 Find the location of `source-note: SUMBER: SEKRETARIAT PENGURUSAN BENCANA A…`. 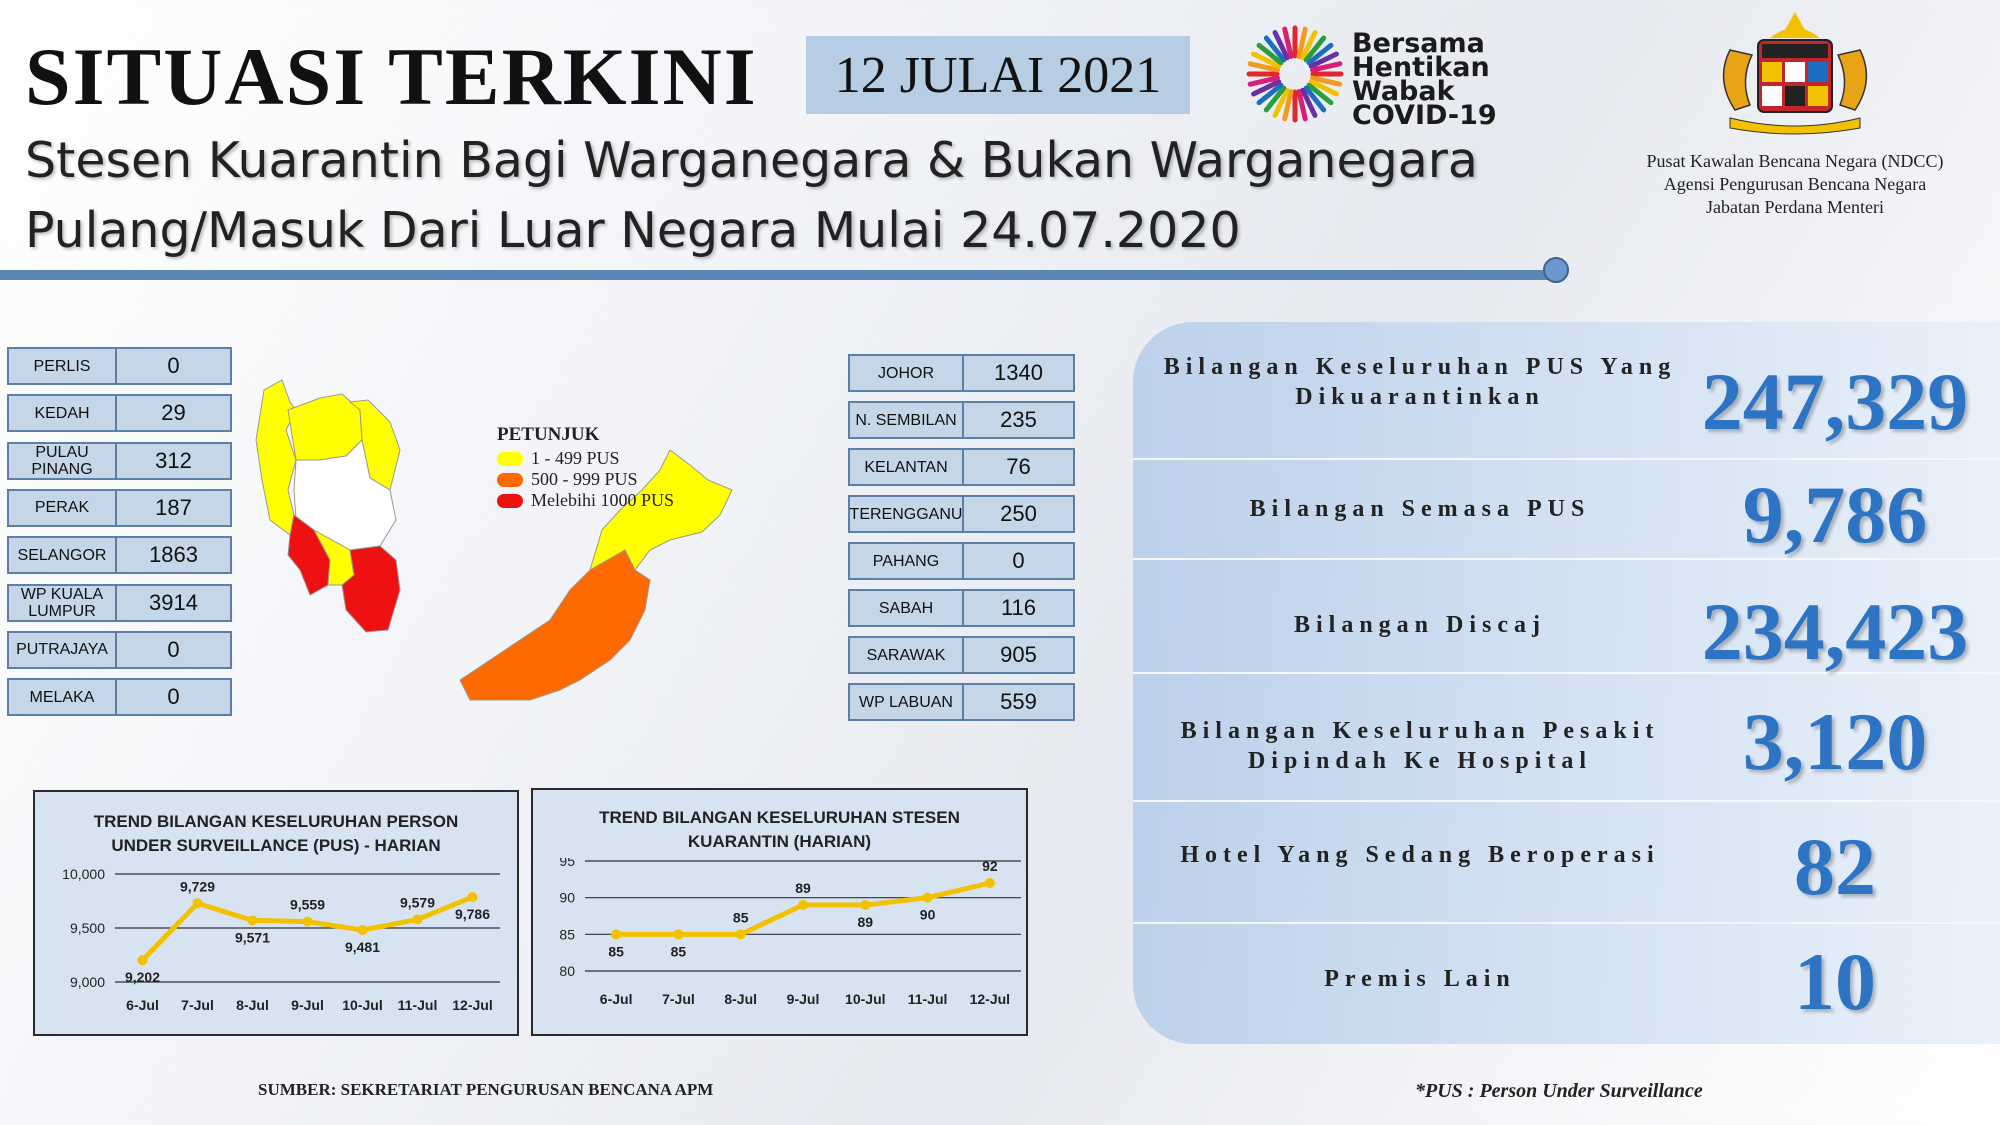

source-note: SUMBER: SEKRETARIAT PENGURUSAN BENCANA A… is located at coordinates (486, 1089).